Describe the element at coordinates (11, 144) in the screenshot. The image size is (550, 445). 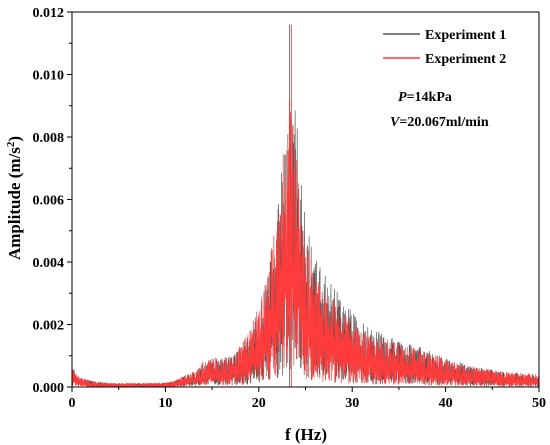
I see `y-axis-title-sup: 2` at that location.